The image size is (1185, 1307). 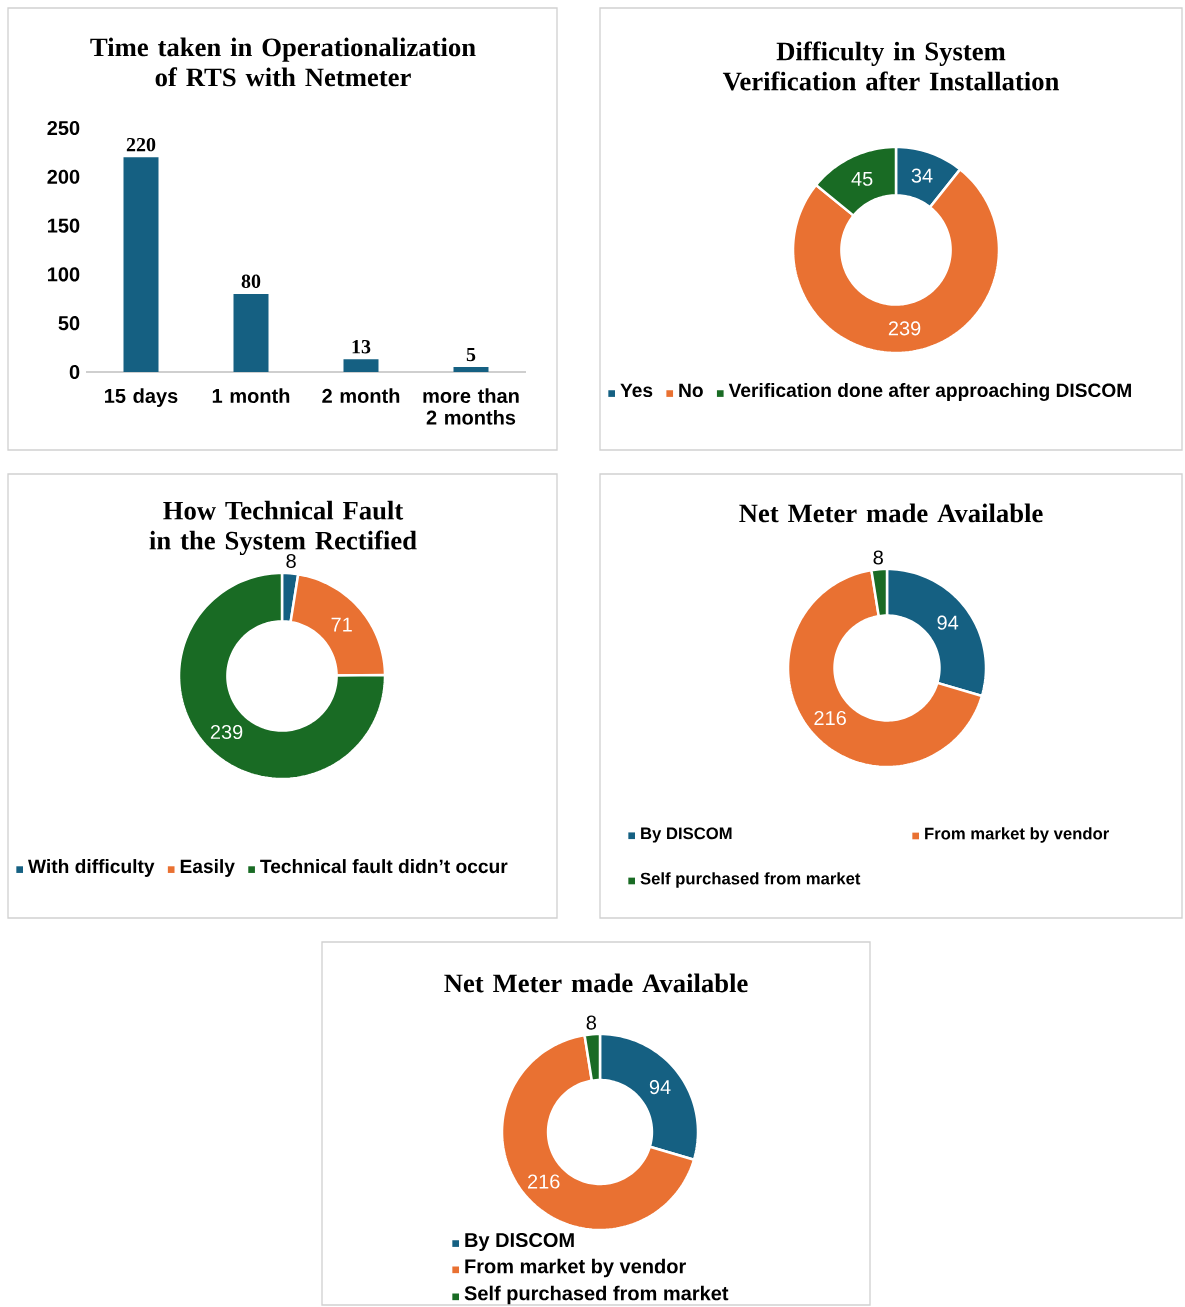 I want to click on data-label: 34, so click(x=922, y=175).